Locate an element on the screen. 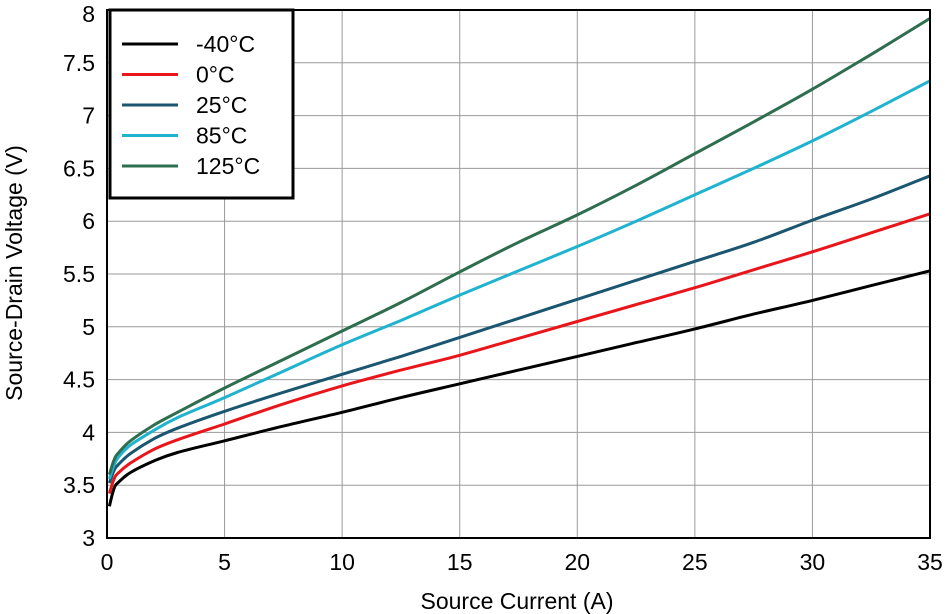 Image resolution: width=945 pixels, height=614 pixels. legend: -40°C 0°C 25°C 85°C 125°C is located at coordinates (201, 104).